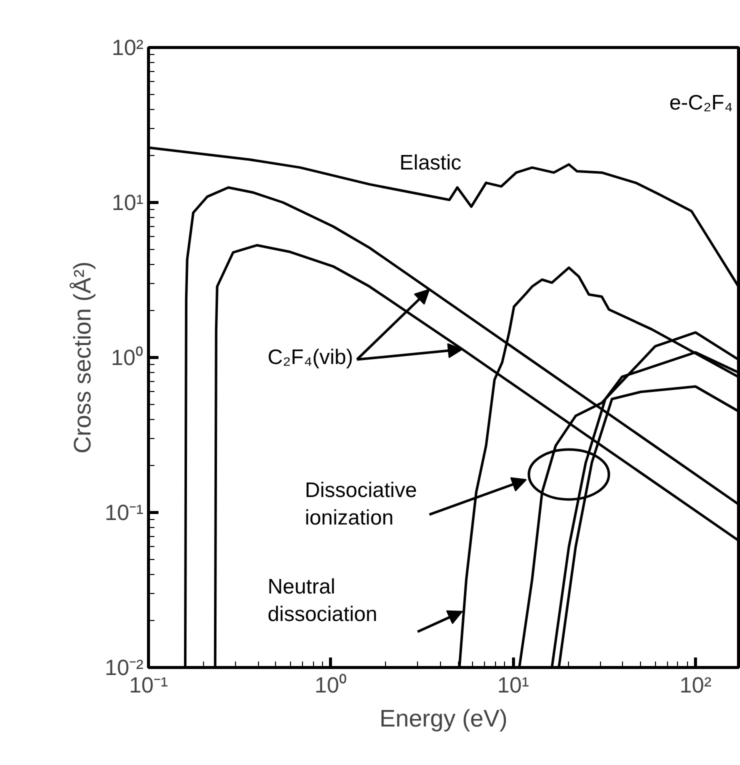 This screenshot has width=740, height=765. What do you see at coordinates (443, 719) in the screenshot?
I see `x-axis-title: Energy (eV)` at bounding box center [443, 719].